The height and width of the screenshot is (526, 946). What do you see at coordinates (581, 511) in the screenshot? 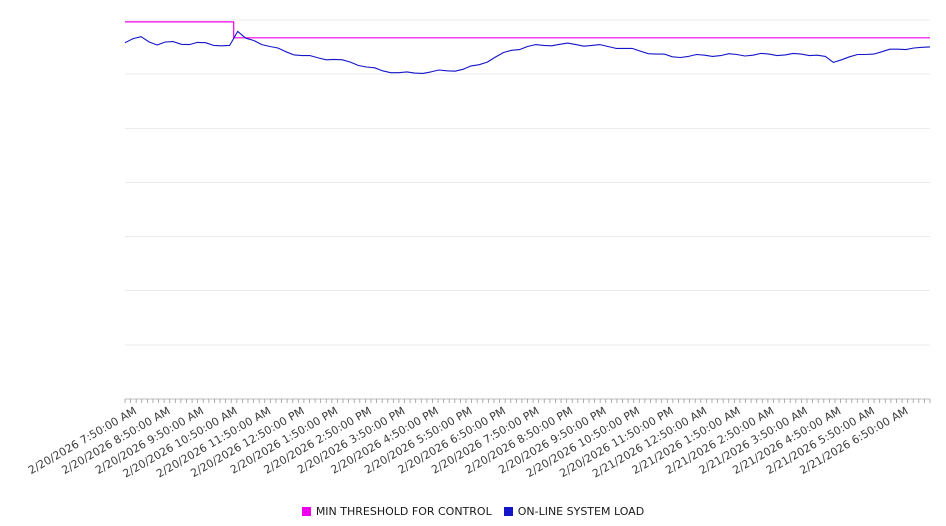
I see `legend-label-system-load: ON-LINE SYSTEM LOAD` at bounding box center [581, 511].